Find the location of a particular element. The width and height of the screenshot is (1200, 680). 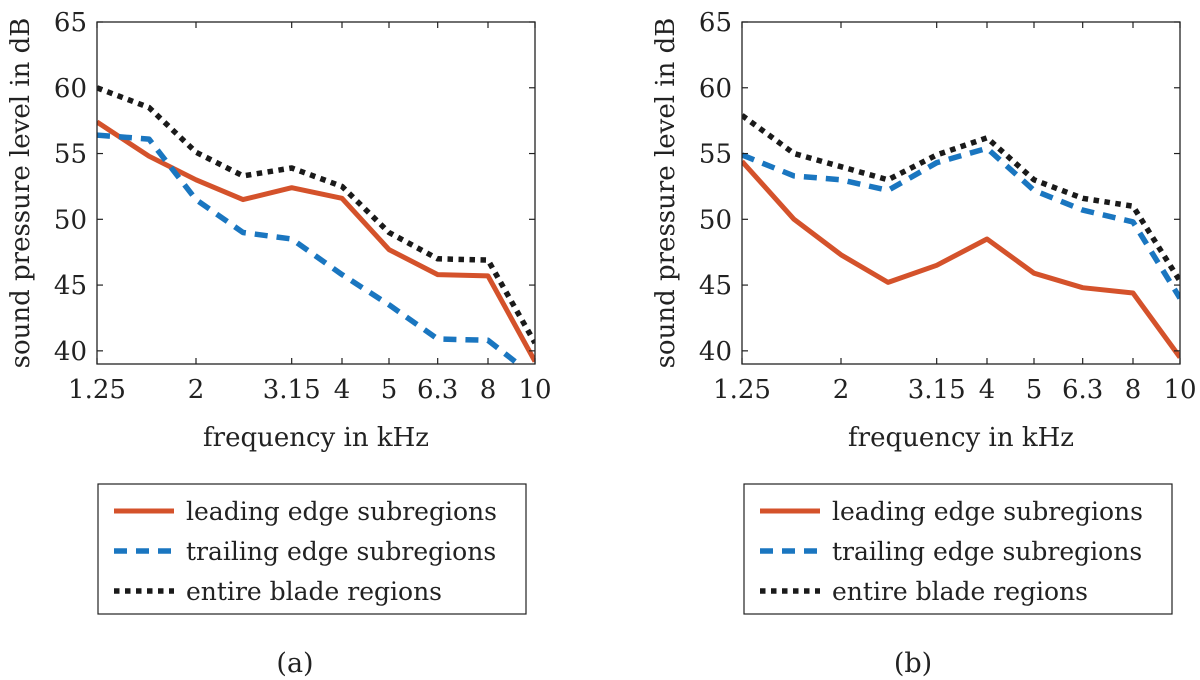

series-line-solid is located at coordinates (961, 259).